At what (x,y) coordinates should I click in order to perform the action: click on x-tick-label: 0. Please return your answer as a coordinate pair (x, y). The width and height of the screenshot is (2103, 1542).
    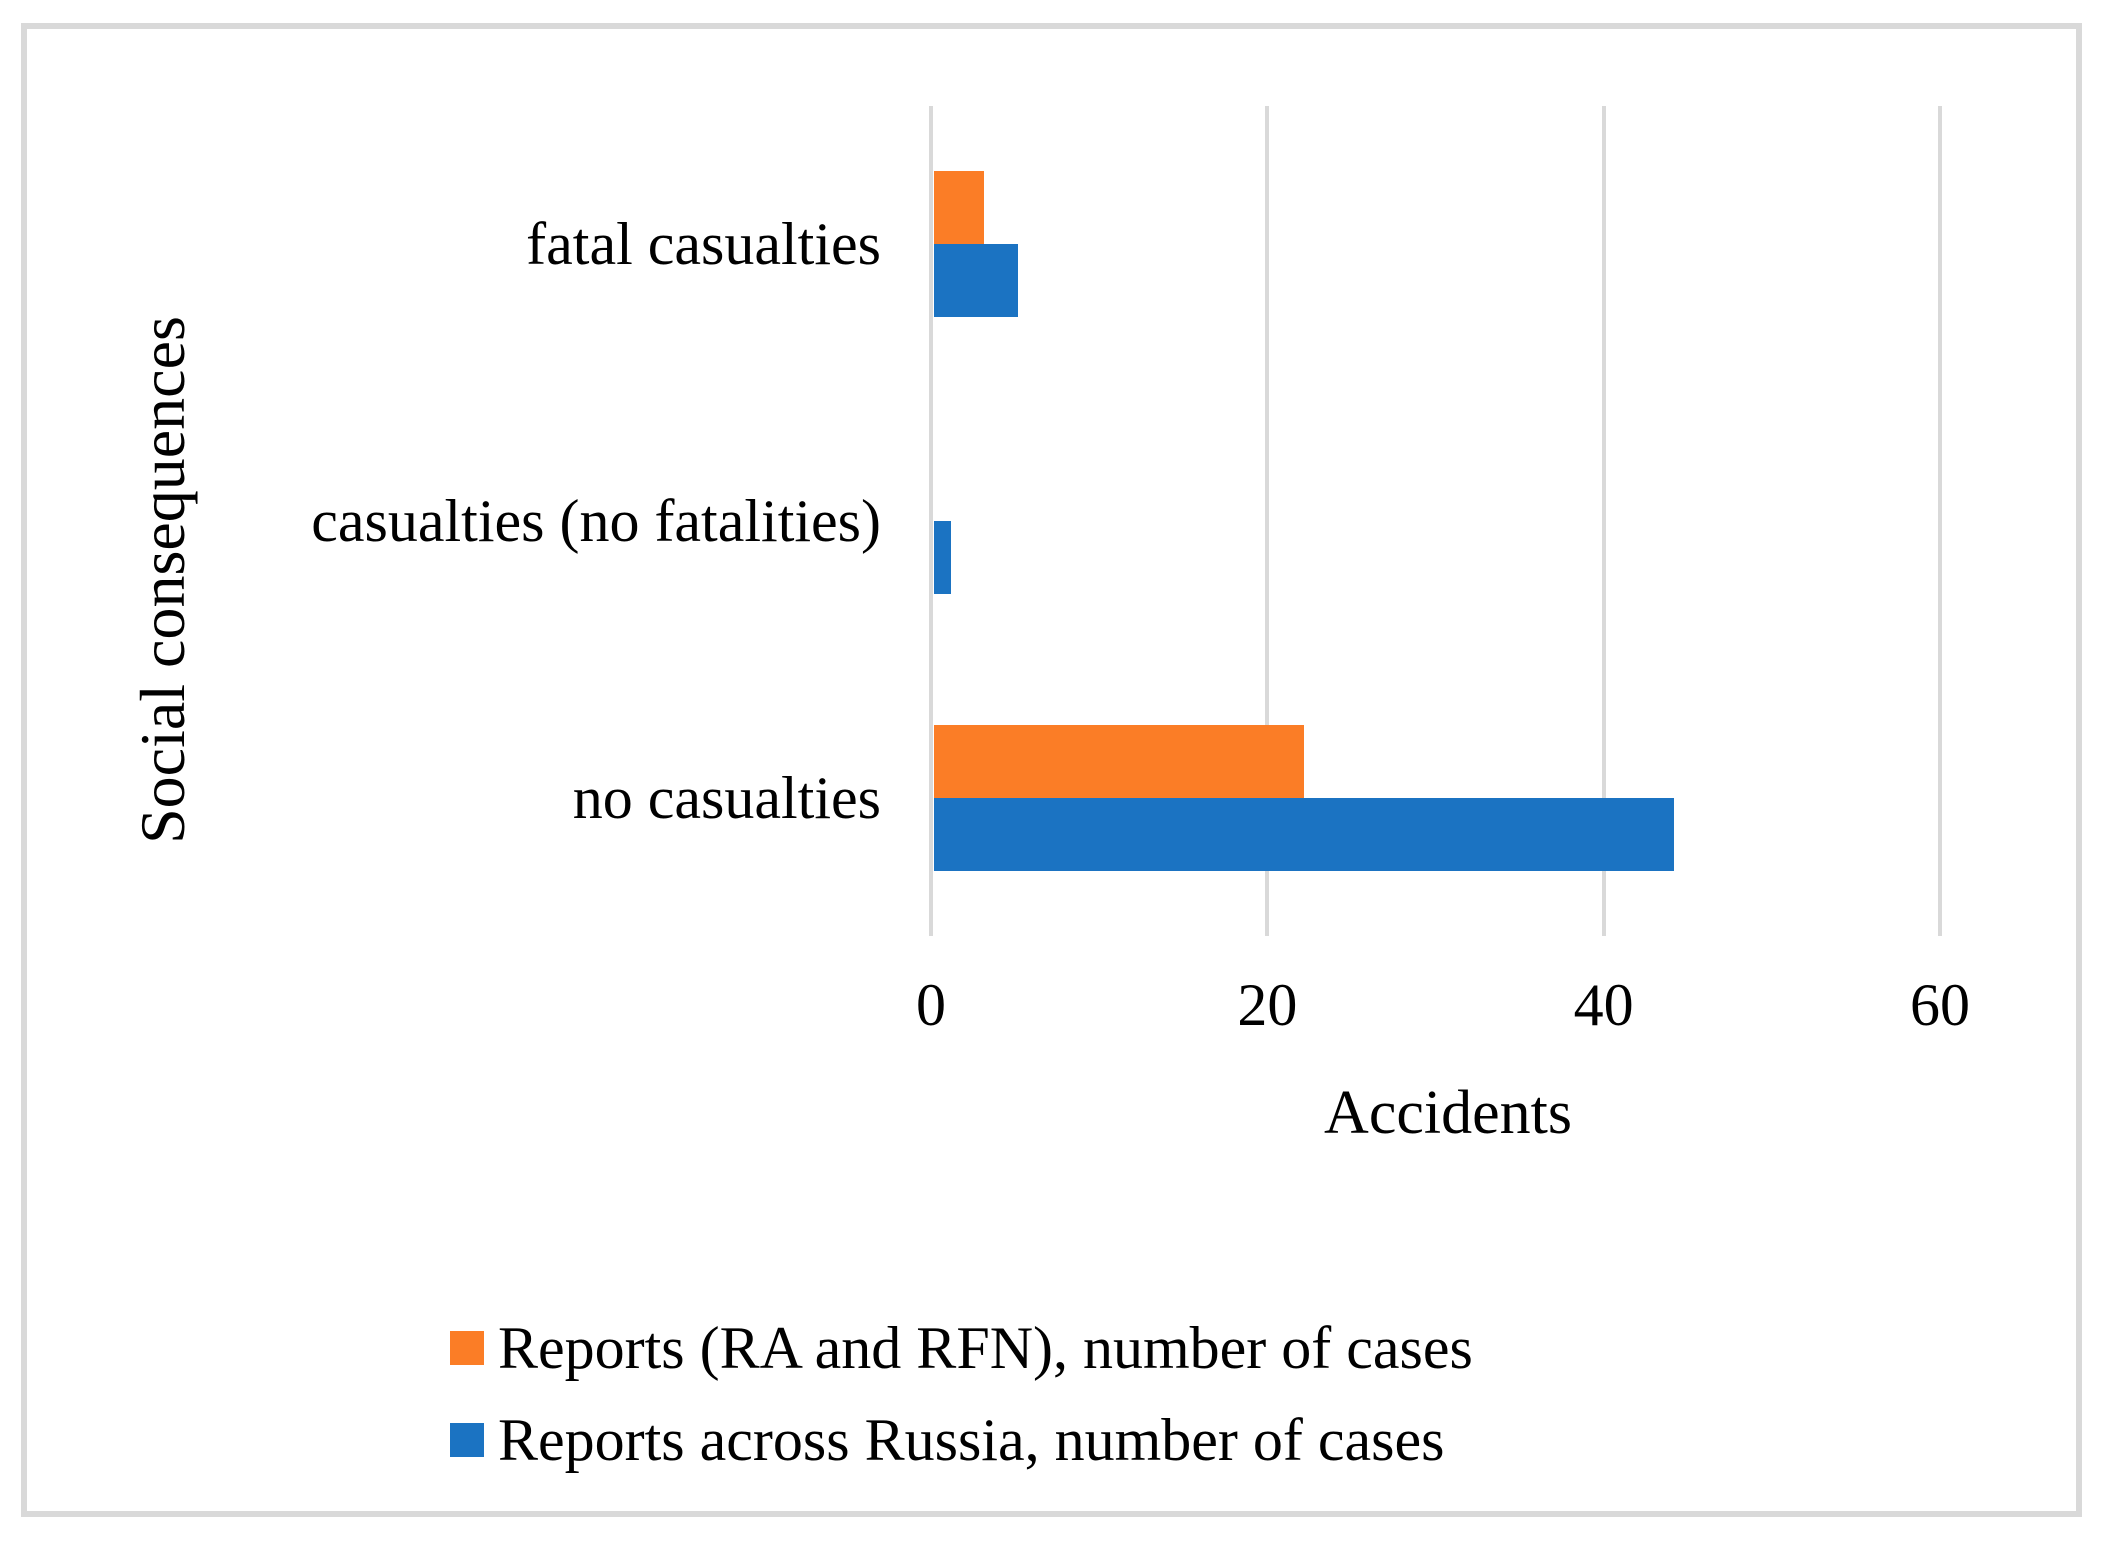
    Looking at the image, I should click on (931, 1005).